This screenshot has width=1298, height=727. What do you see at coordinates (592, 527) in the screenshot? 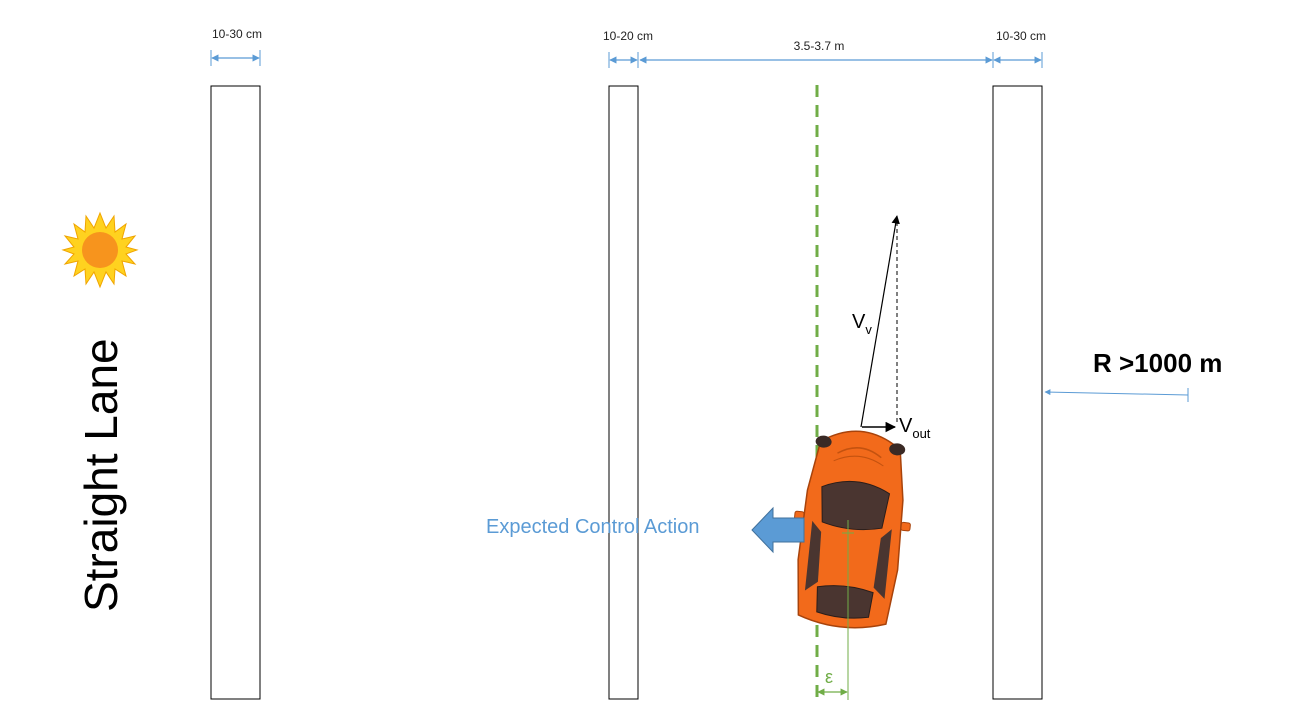
I see `control-action-label: Expected Control Action` at bounding box center [592, 527].